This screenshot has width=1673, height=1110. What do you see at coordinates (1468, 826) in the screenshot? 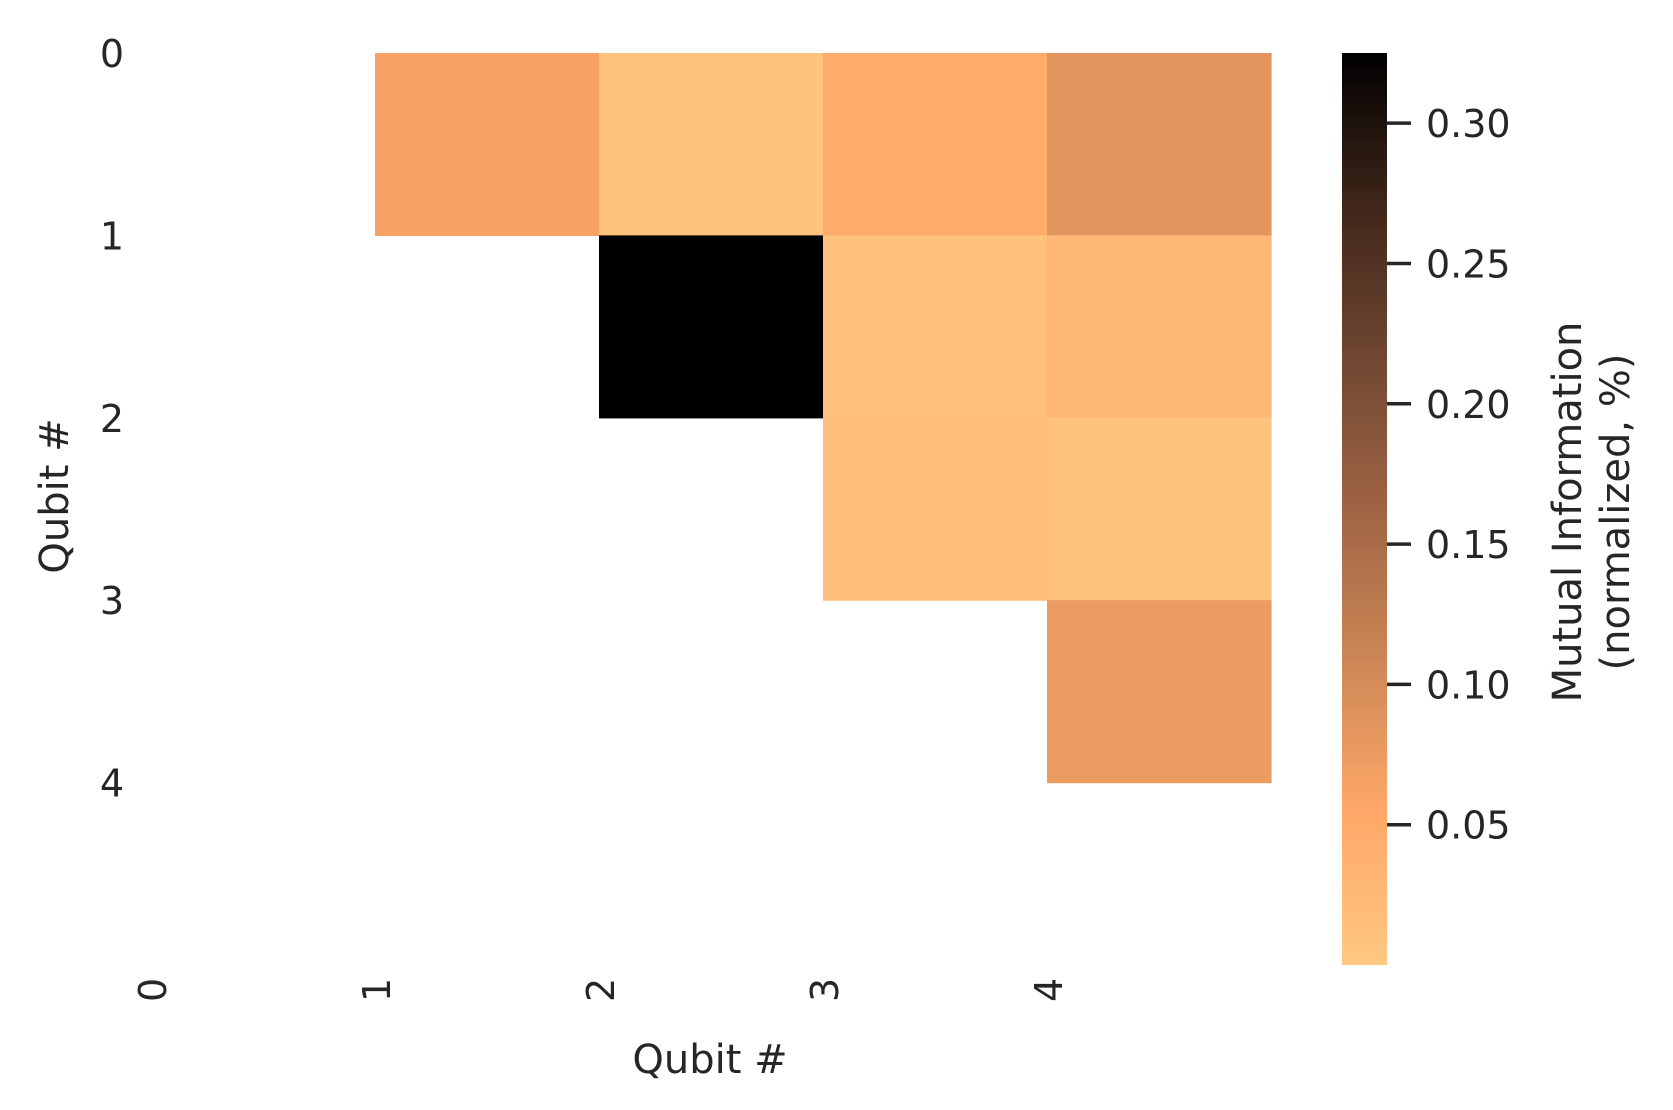
I see `colorbar-tick-label: 0.05` at bounding box center [1468, 826].